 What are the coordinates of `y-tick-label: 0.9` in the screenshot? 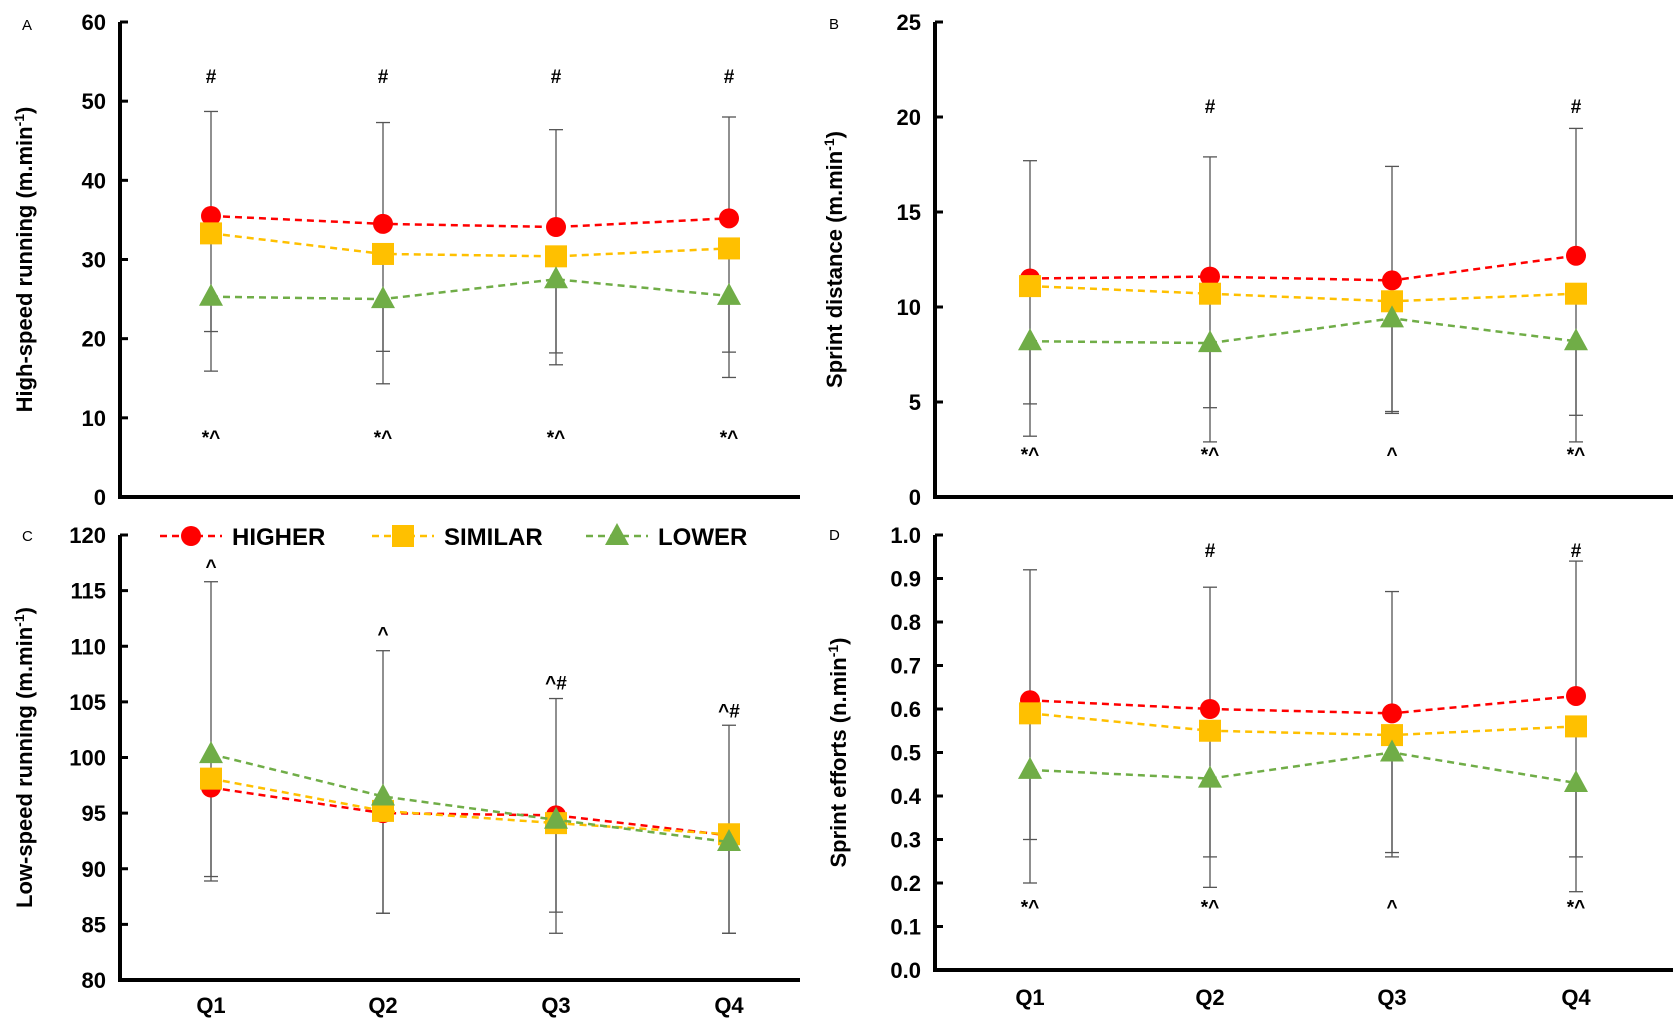 It's located at (905, 579).